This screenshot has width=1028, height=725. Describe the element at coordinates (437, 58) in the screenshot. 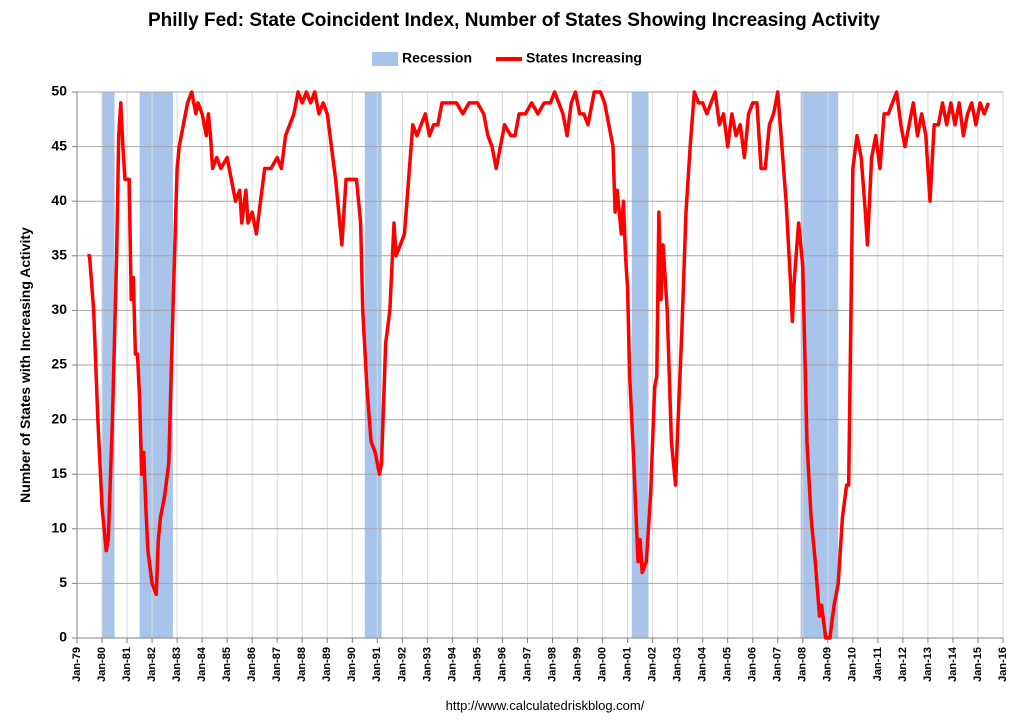

I see `legend-label: Recession` at that location.